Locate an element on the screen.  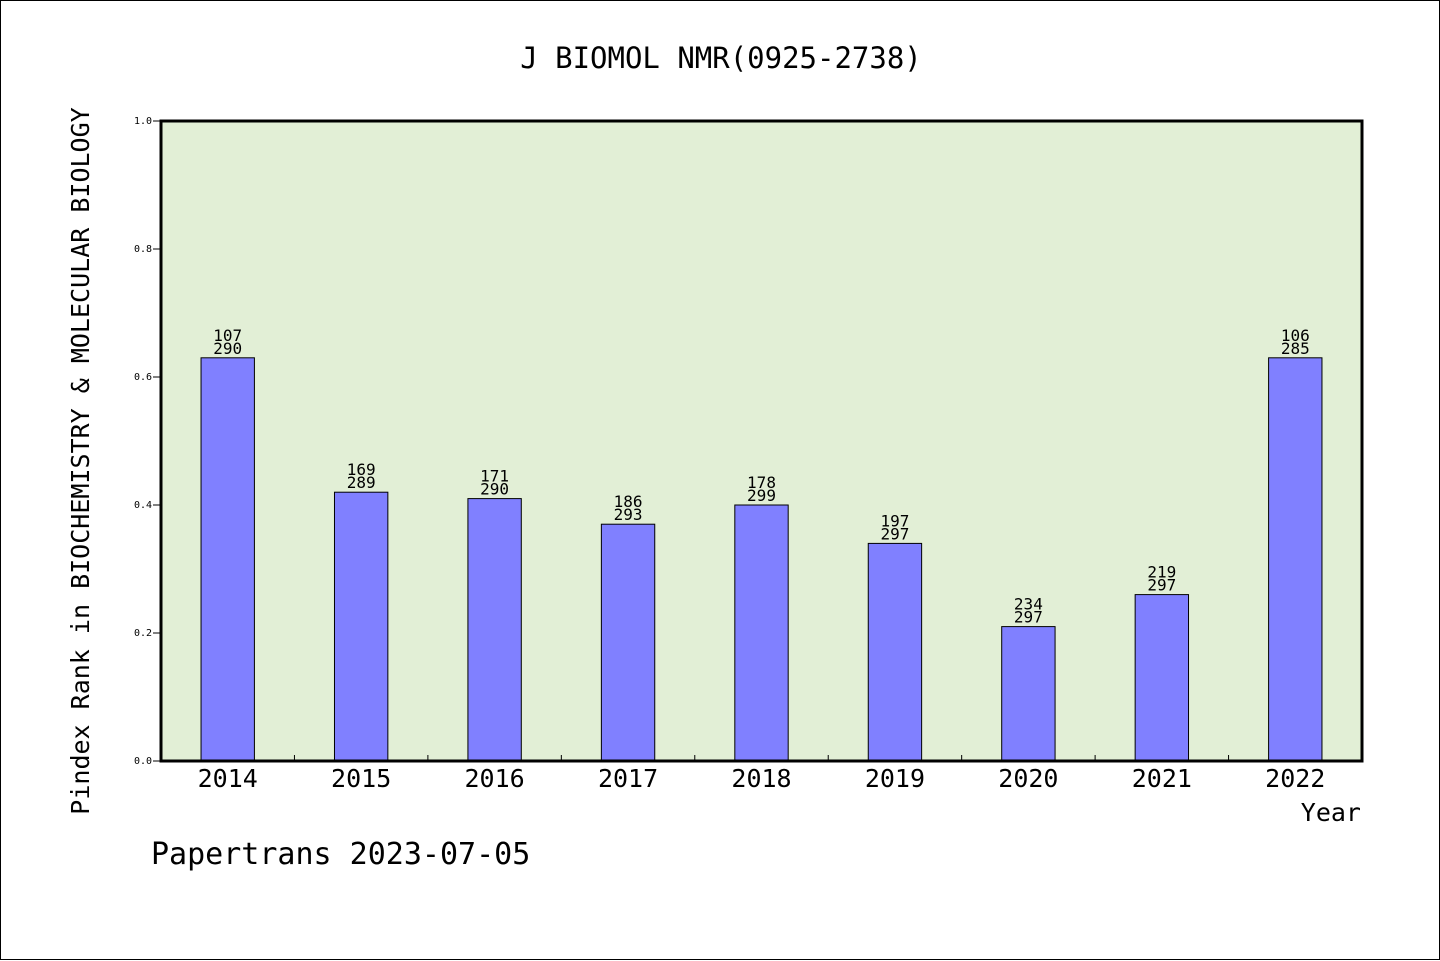
bar-2016 is located at coordinates (494, 630).